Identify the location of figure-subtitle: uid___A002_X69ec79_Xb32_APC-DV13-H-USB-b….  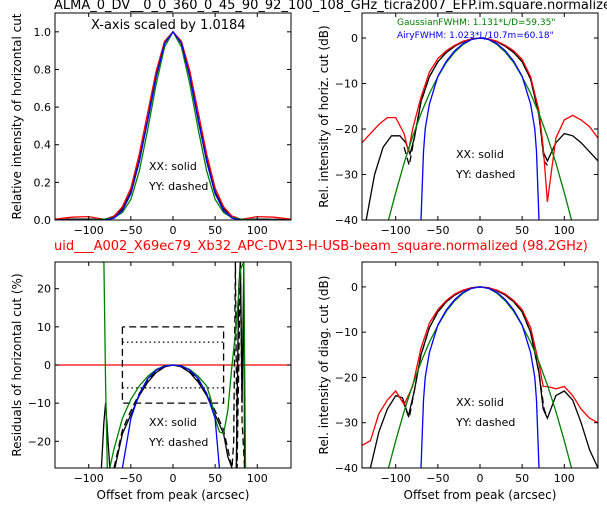
(321, 246).